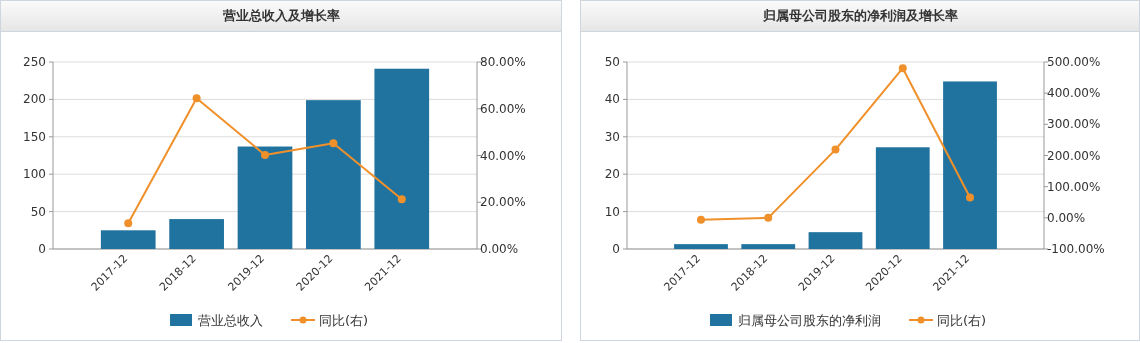  What do you see at coordinates (612, 99) in the screenshot?
I see `y-tick-label: 40` at bounding box center [612, 99].